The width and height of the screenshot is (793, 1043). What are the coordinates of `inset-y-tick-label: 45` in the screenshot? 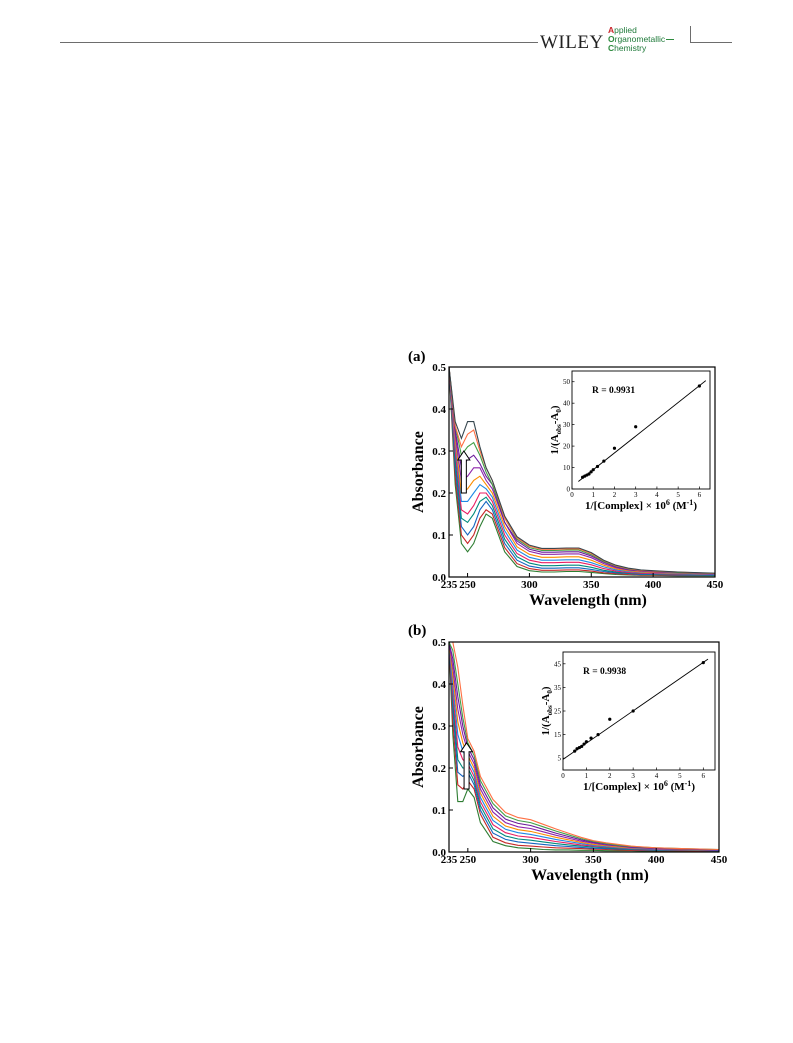 It's located at (558, 664).